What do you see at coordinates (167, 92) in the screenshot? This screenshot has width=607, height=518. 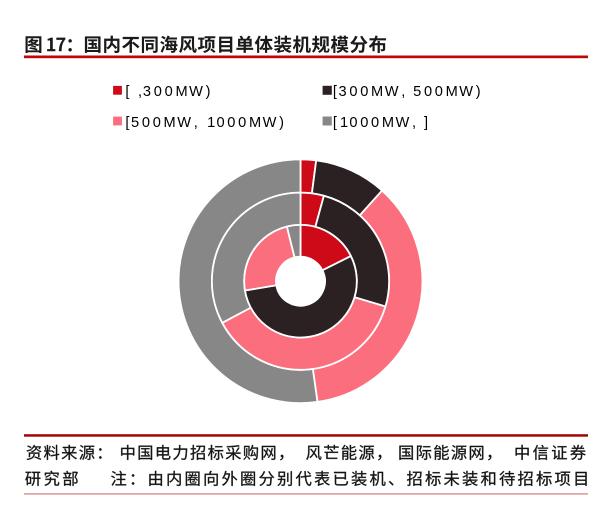 I see `svg-text: [ ,300MW)` at bounding box center [167, 92].